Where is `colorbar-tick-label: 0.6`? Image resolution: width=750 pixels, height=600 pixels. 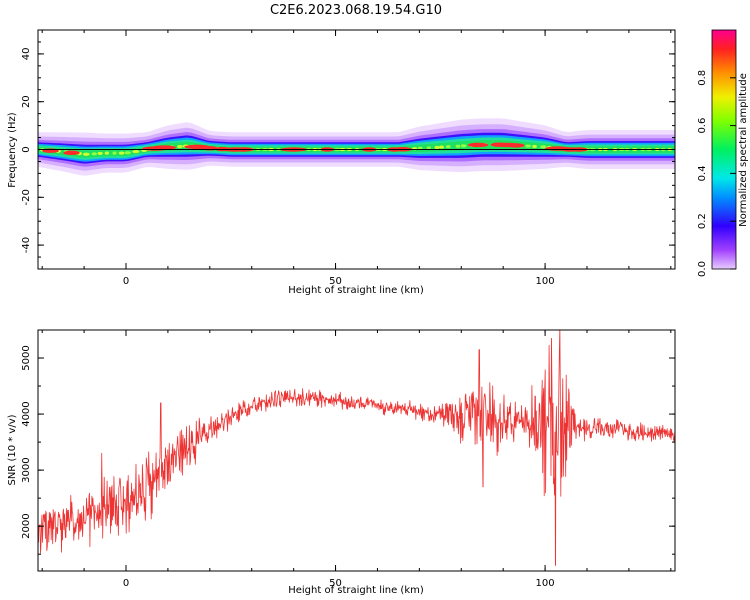
colorbar-tick-label: 0.6 is located at coordinates (702, 126).